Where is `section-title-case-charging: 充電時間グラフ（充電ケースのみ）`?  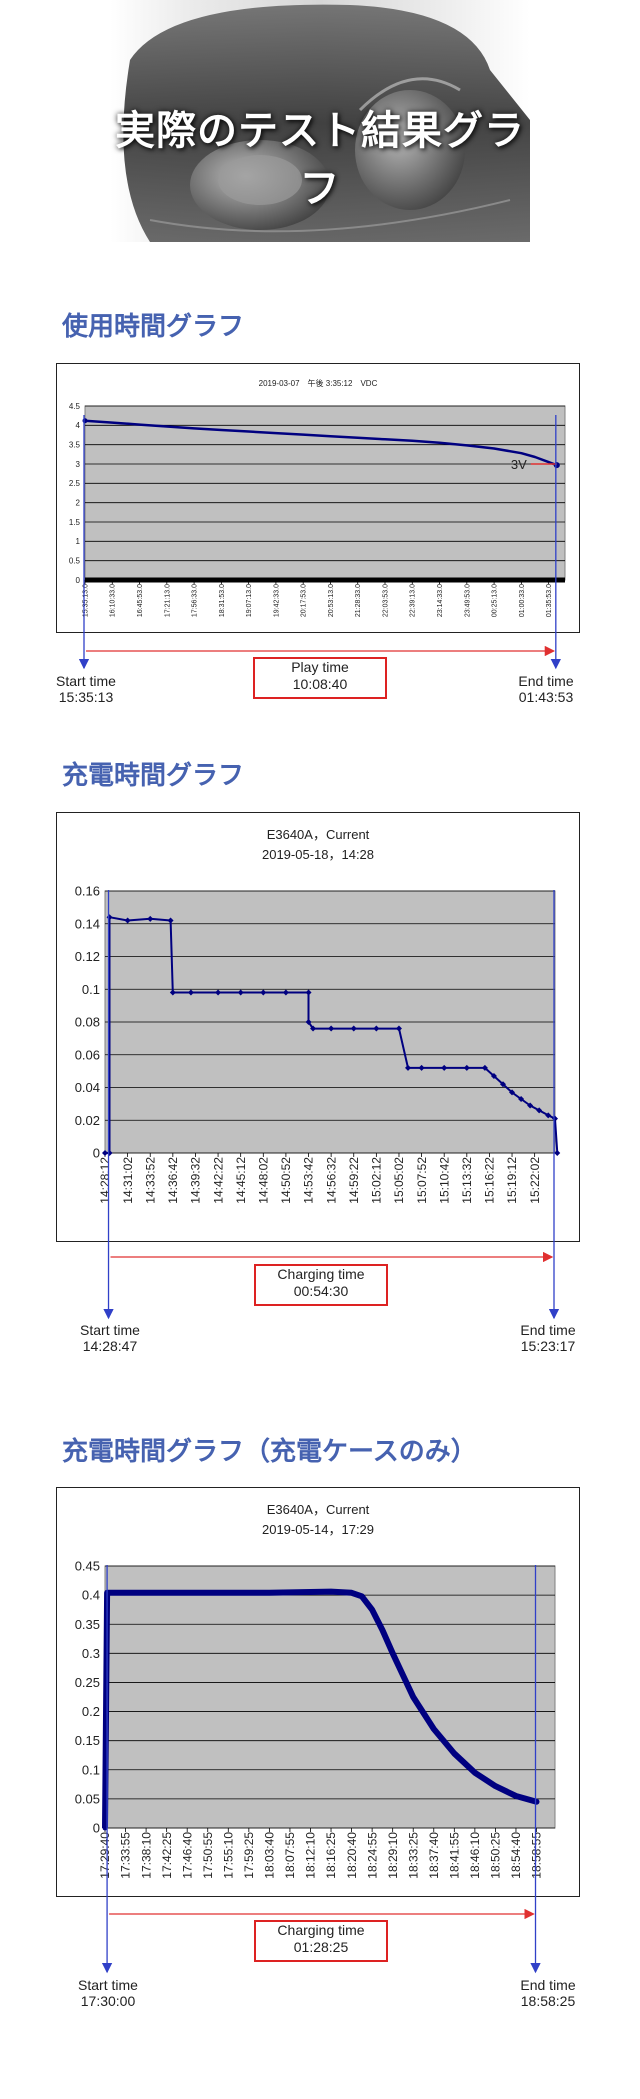
section-title-case-charging: 充電時間グラフ（充電ケースのみ） is located at coordinates (269, 1452).